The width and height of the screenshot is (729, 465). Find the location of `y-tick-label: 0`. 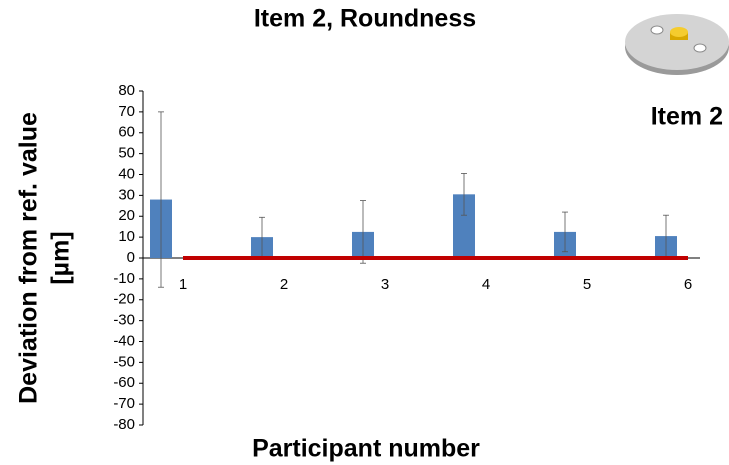

y-tick-label: 0 is located at coordinates (131, 257).